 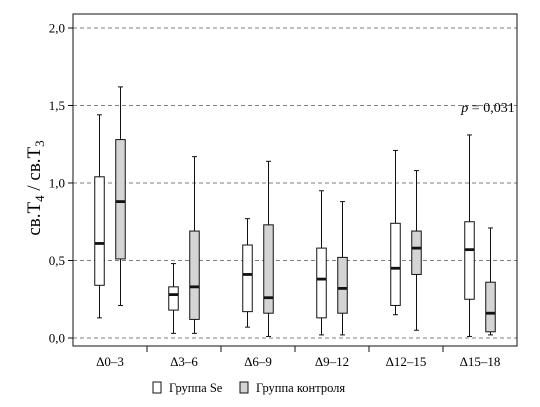 What do you see at coordinates (39, 143) in the screenshot?
I see `y-axis-label-part: 3` at bounding box center [39, 143].